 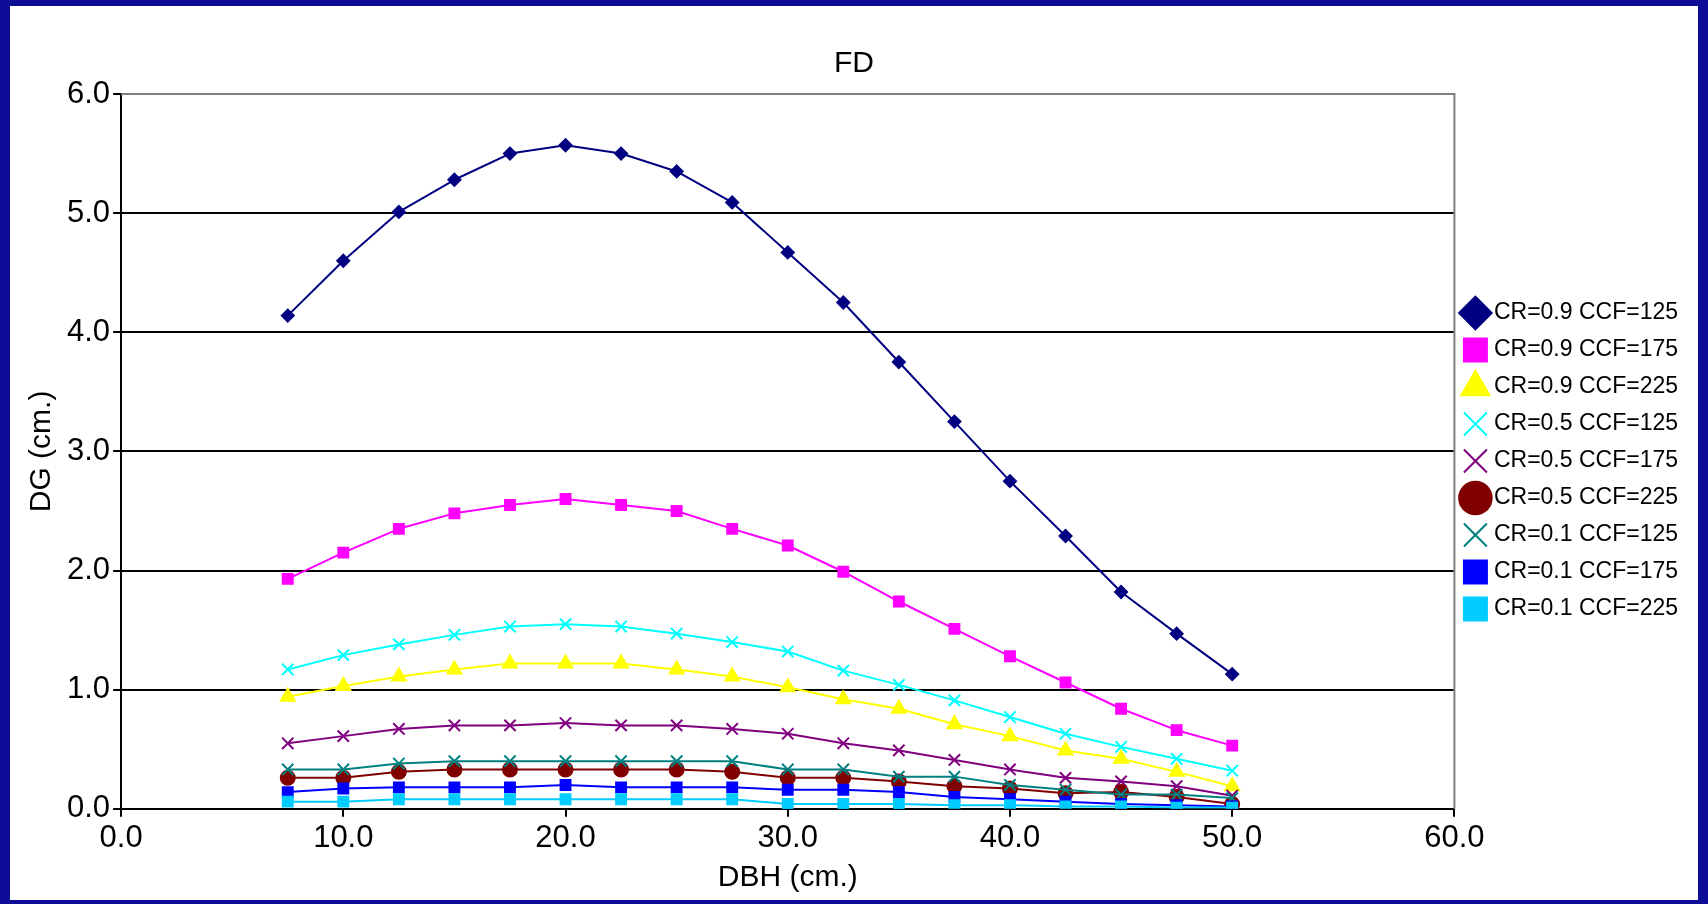 I want to click on x-tick-label: 50.0, so click(x=1232, y=836).